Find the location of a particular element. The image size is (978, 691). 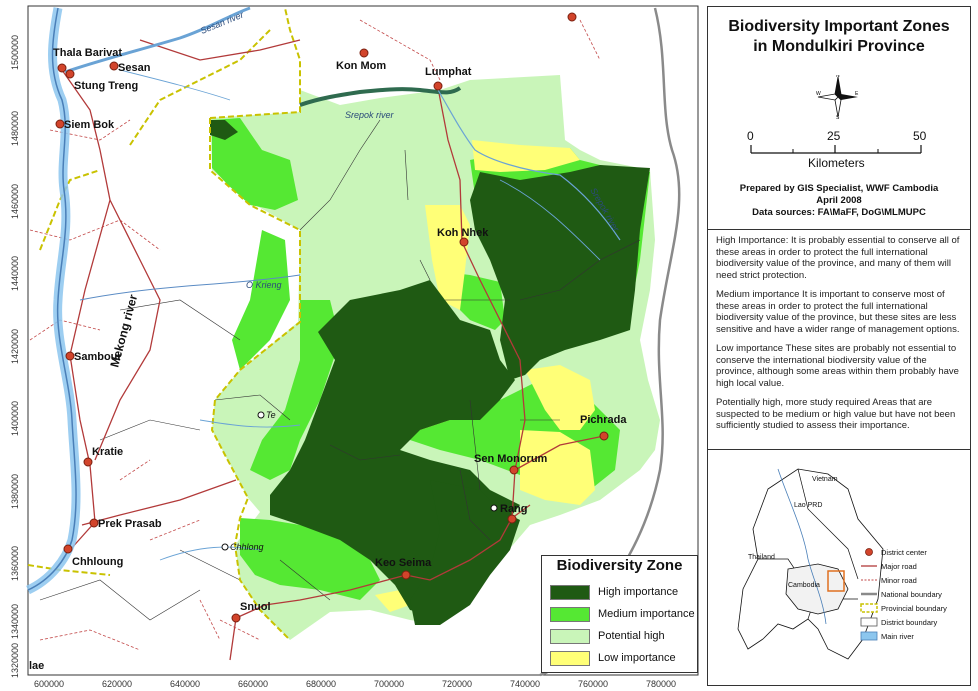

svg-text: E is located at coordinates (857, 94).